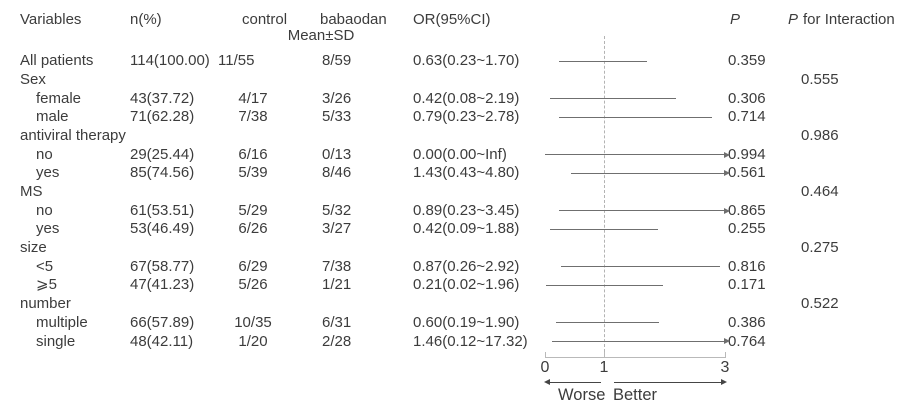 The height and width of the screenshot is (408, 922). Describe the element at coordinates (162, 229) in the screenshot. I see `n-percent-value: 53(46.49)` at that location.